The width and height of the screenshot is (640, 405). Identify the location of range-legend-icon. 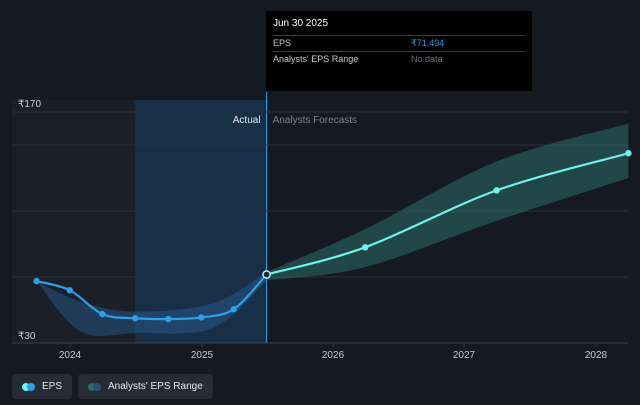
(95, 386).